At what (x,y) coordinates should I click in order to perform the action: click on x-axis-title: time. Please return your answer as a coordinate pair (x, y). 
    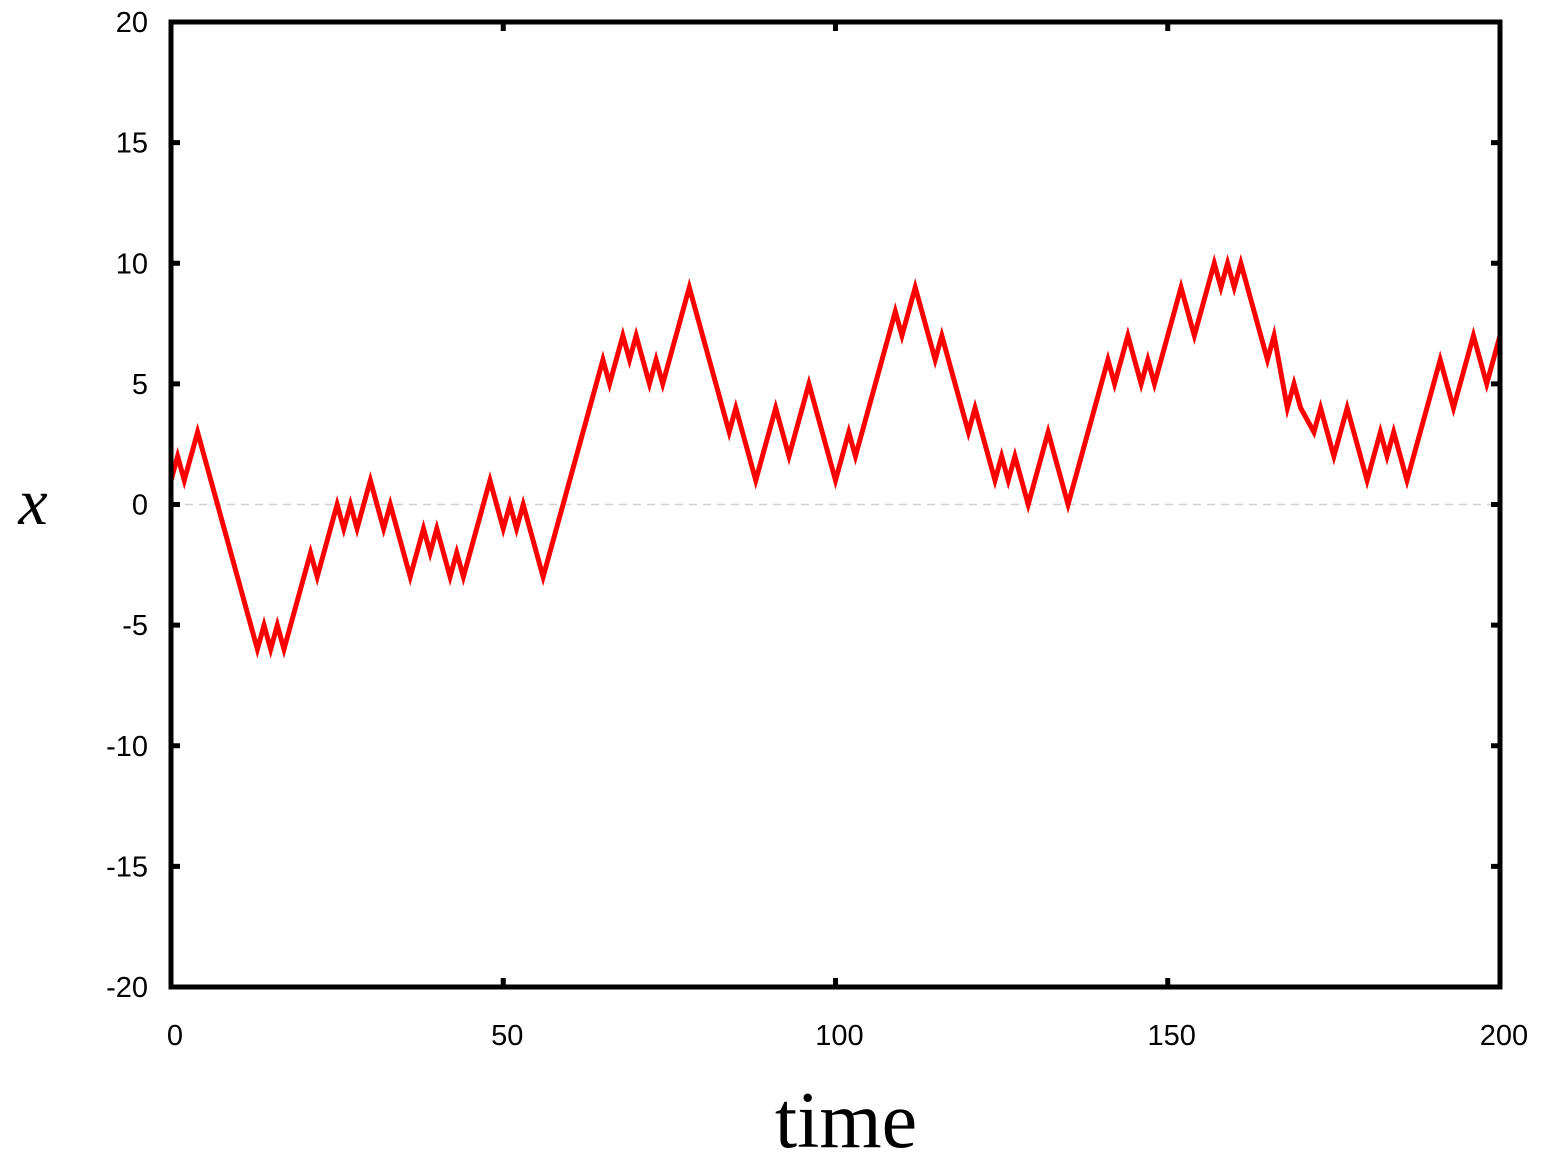
    Looking at the image, I should click on (846, 1117).